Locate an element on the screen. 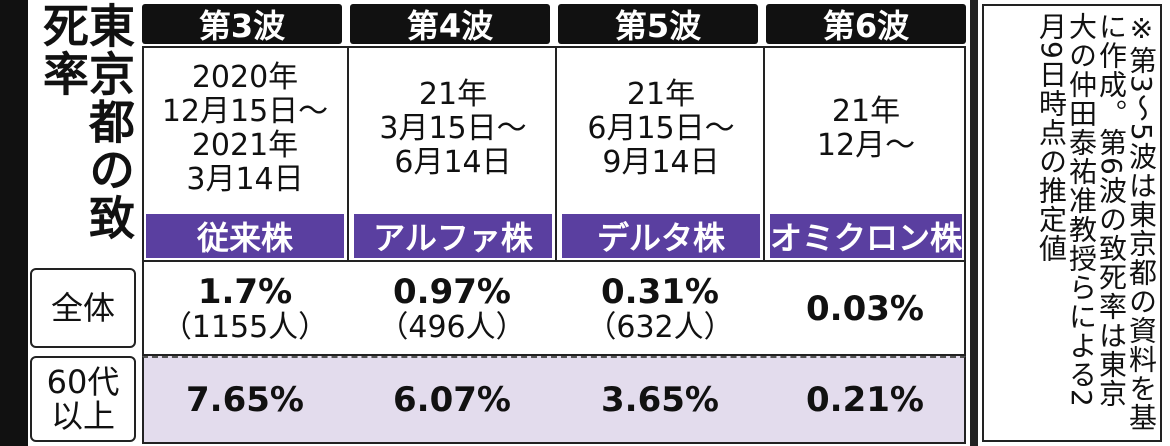 The width and height of the screenshot is (1170, 446). cell-60plus-5: 3.65% is located at coordinates (660, 400).